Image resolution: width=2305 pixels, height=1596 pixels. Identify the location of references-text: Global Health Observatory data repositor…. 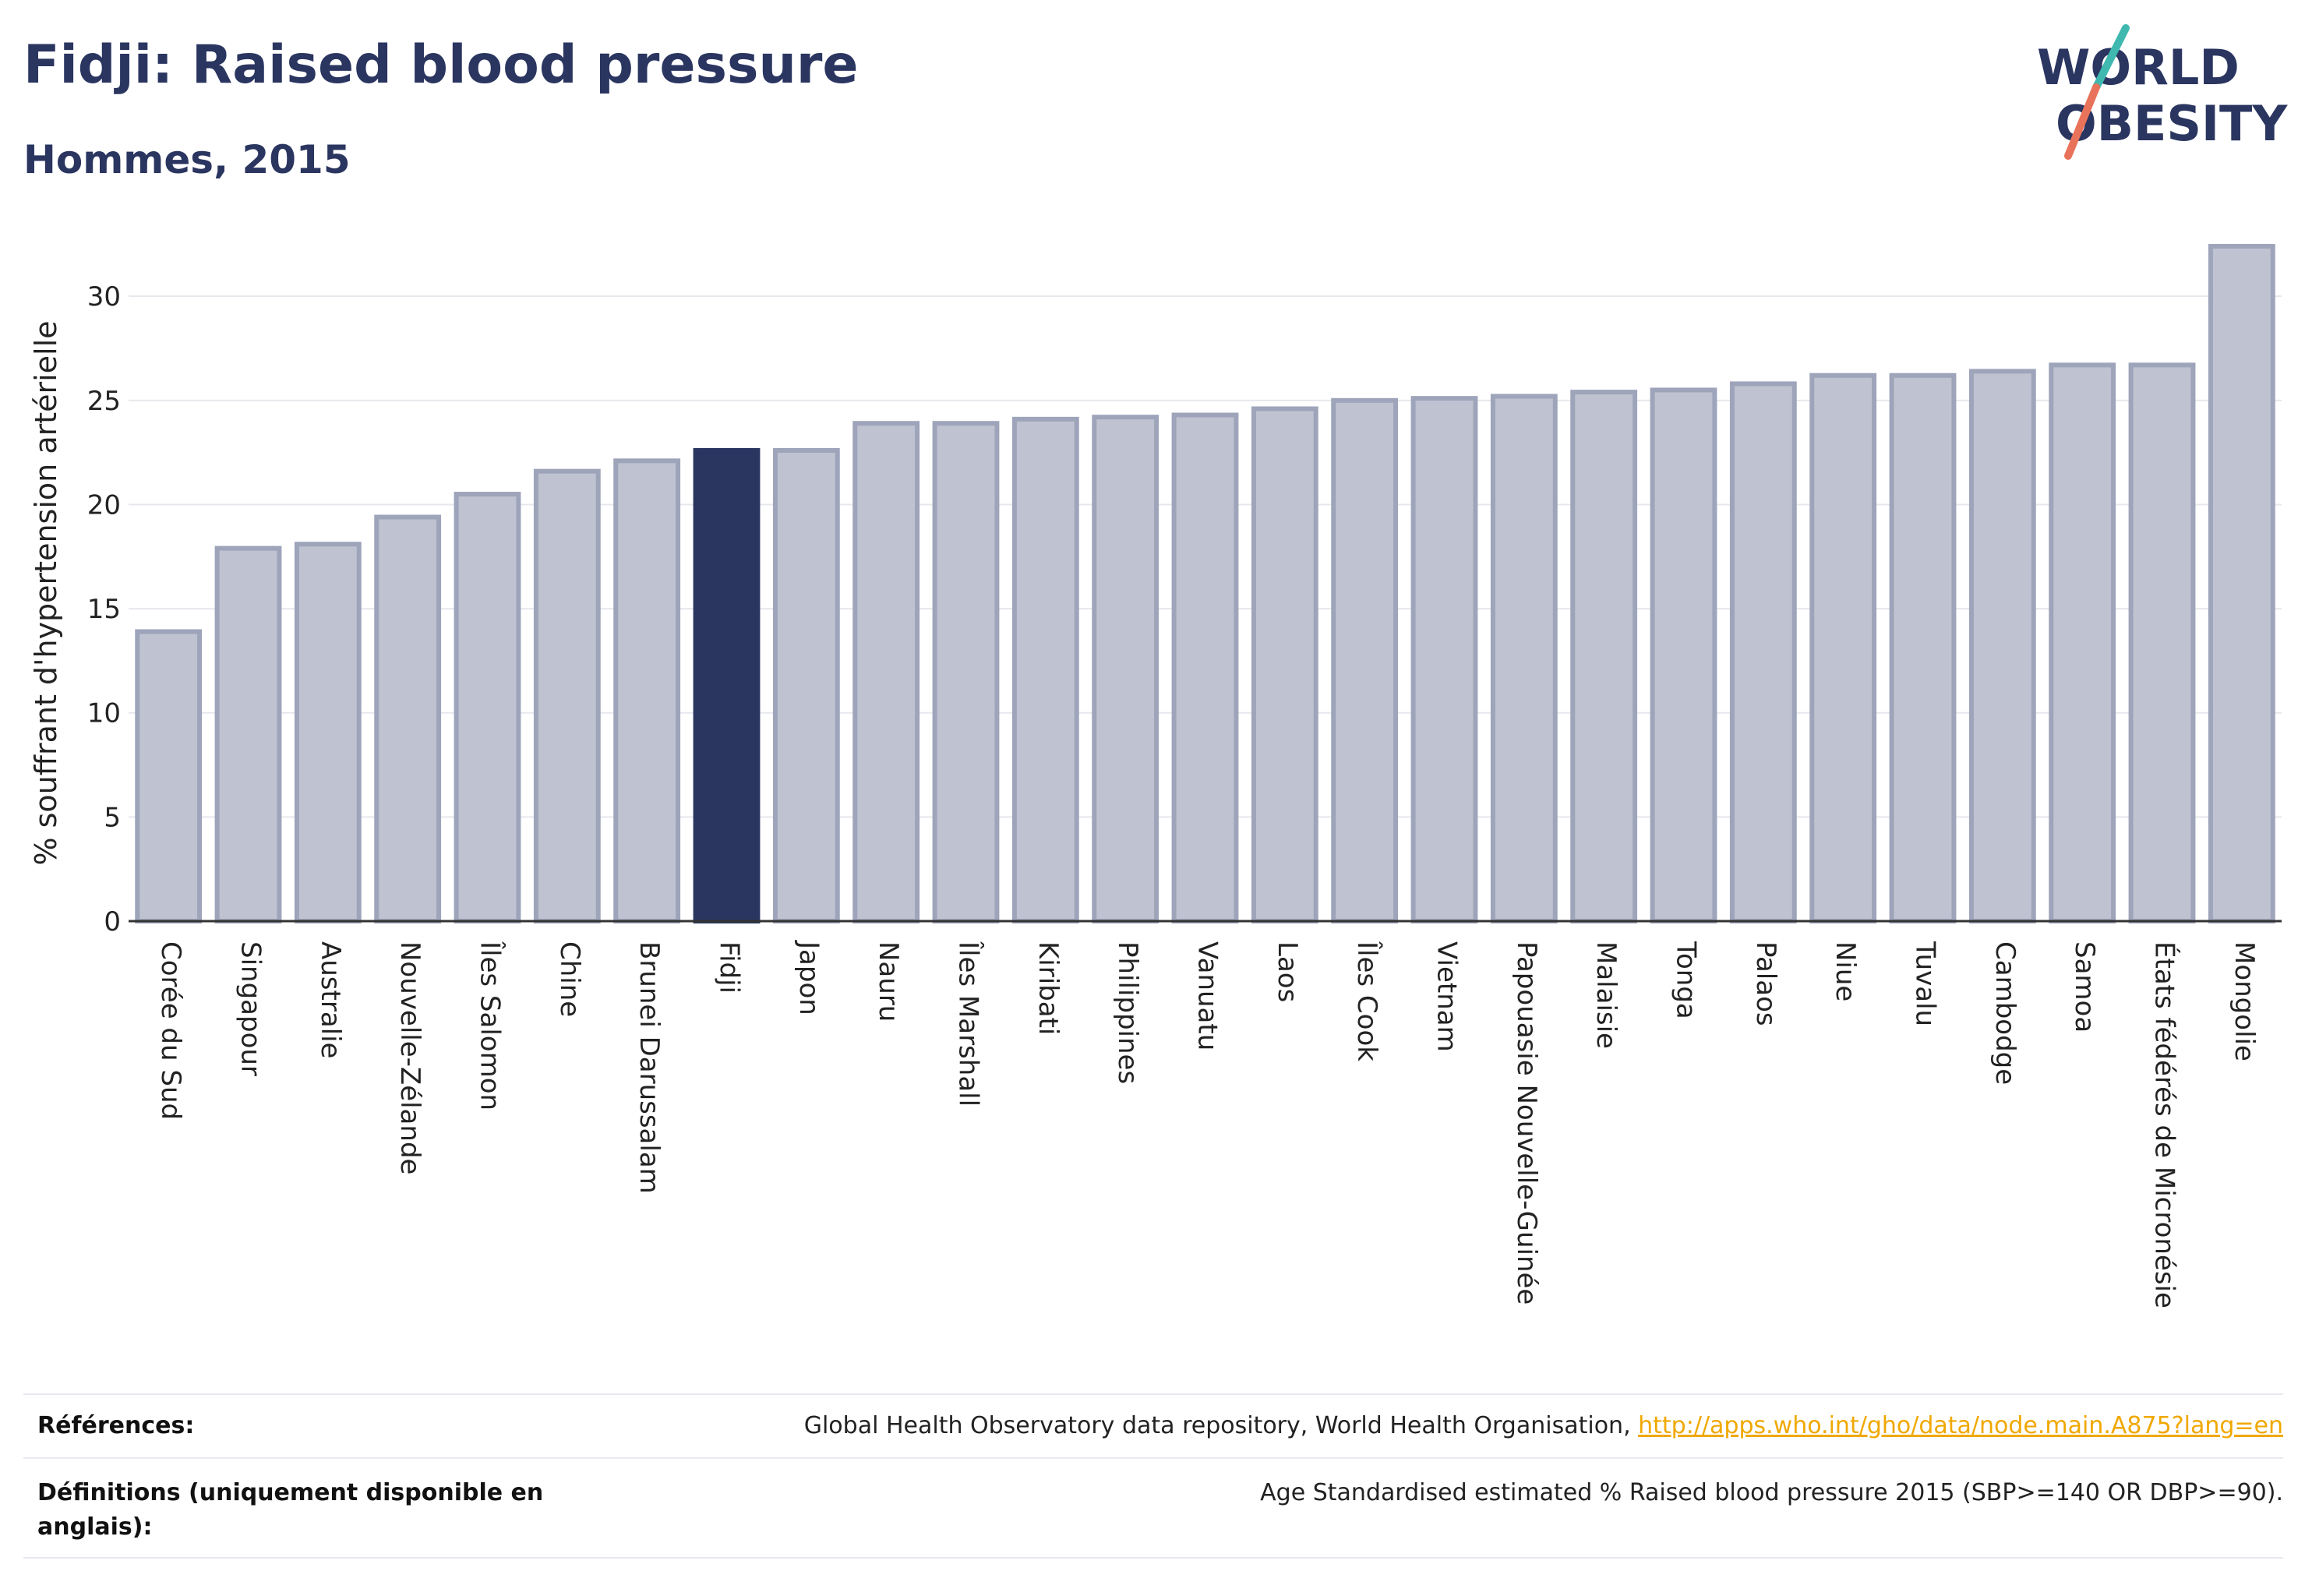
(1221, 1425).